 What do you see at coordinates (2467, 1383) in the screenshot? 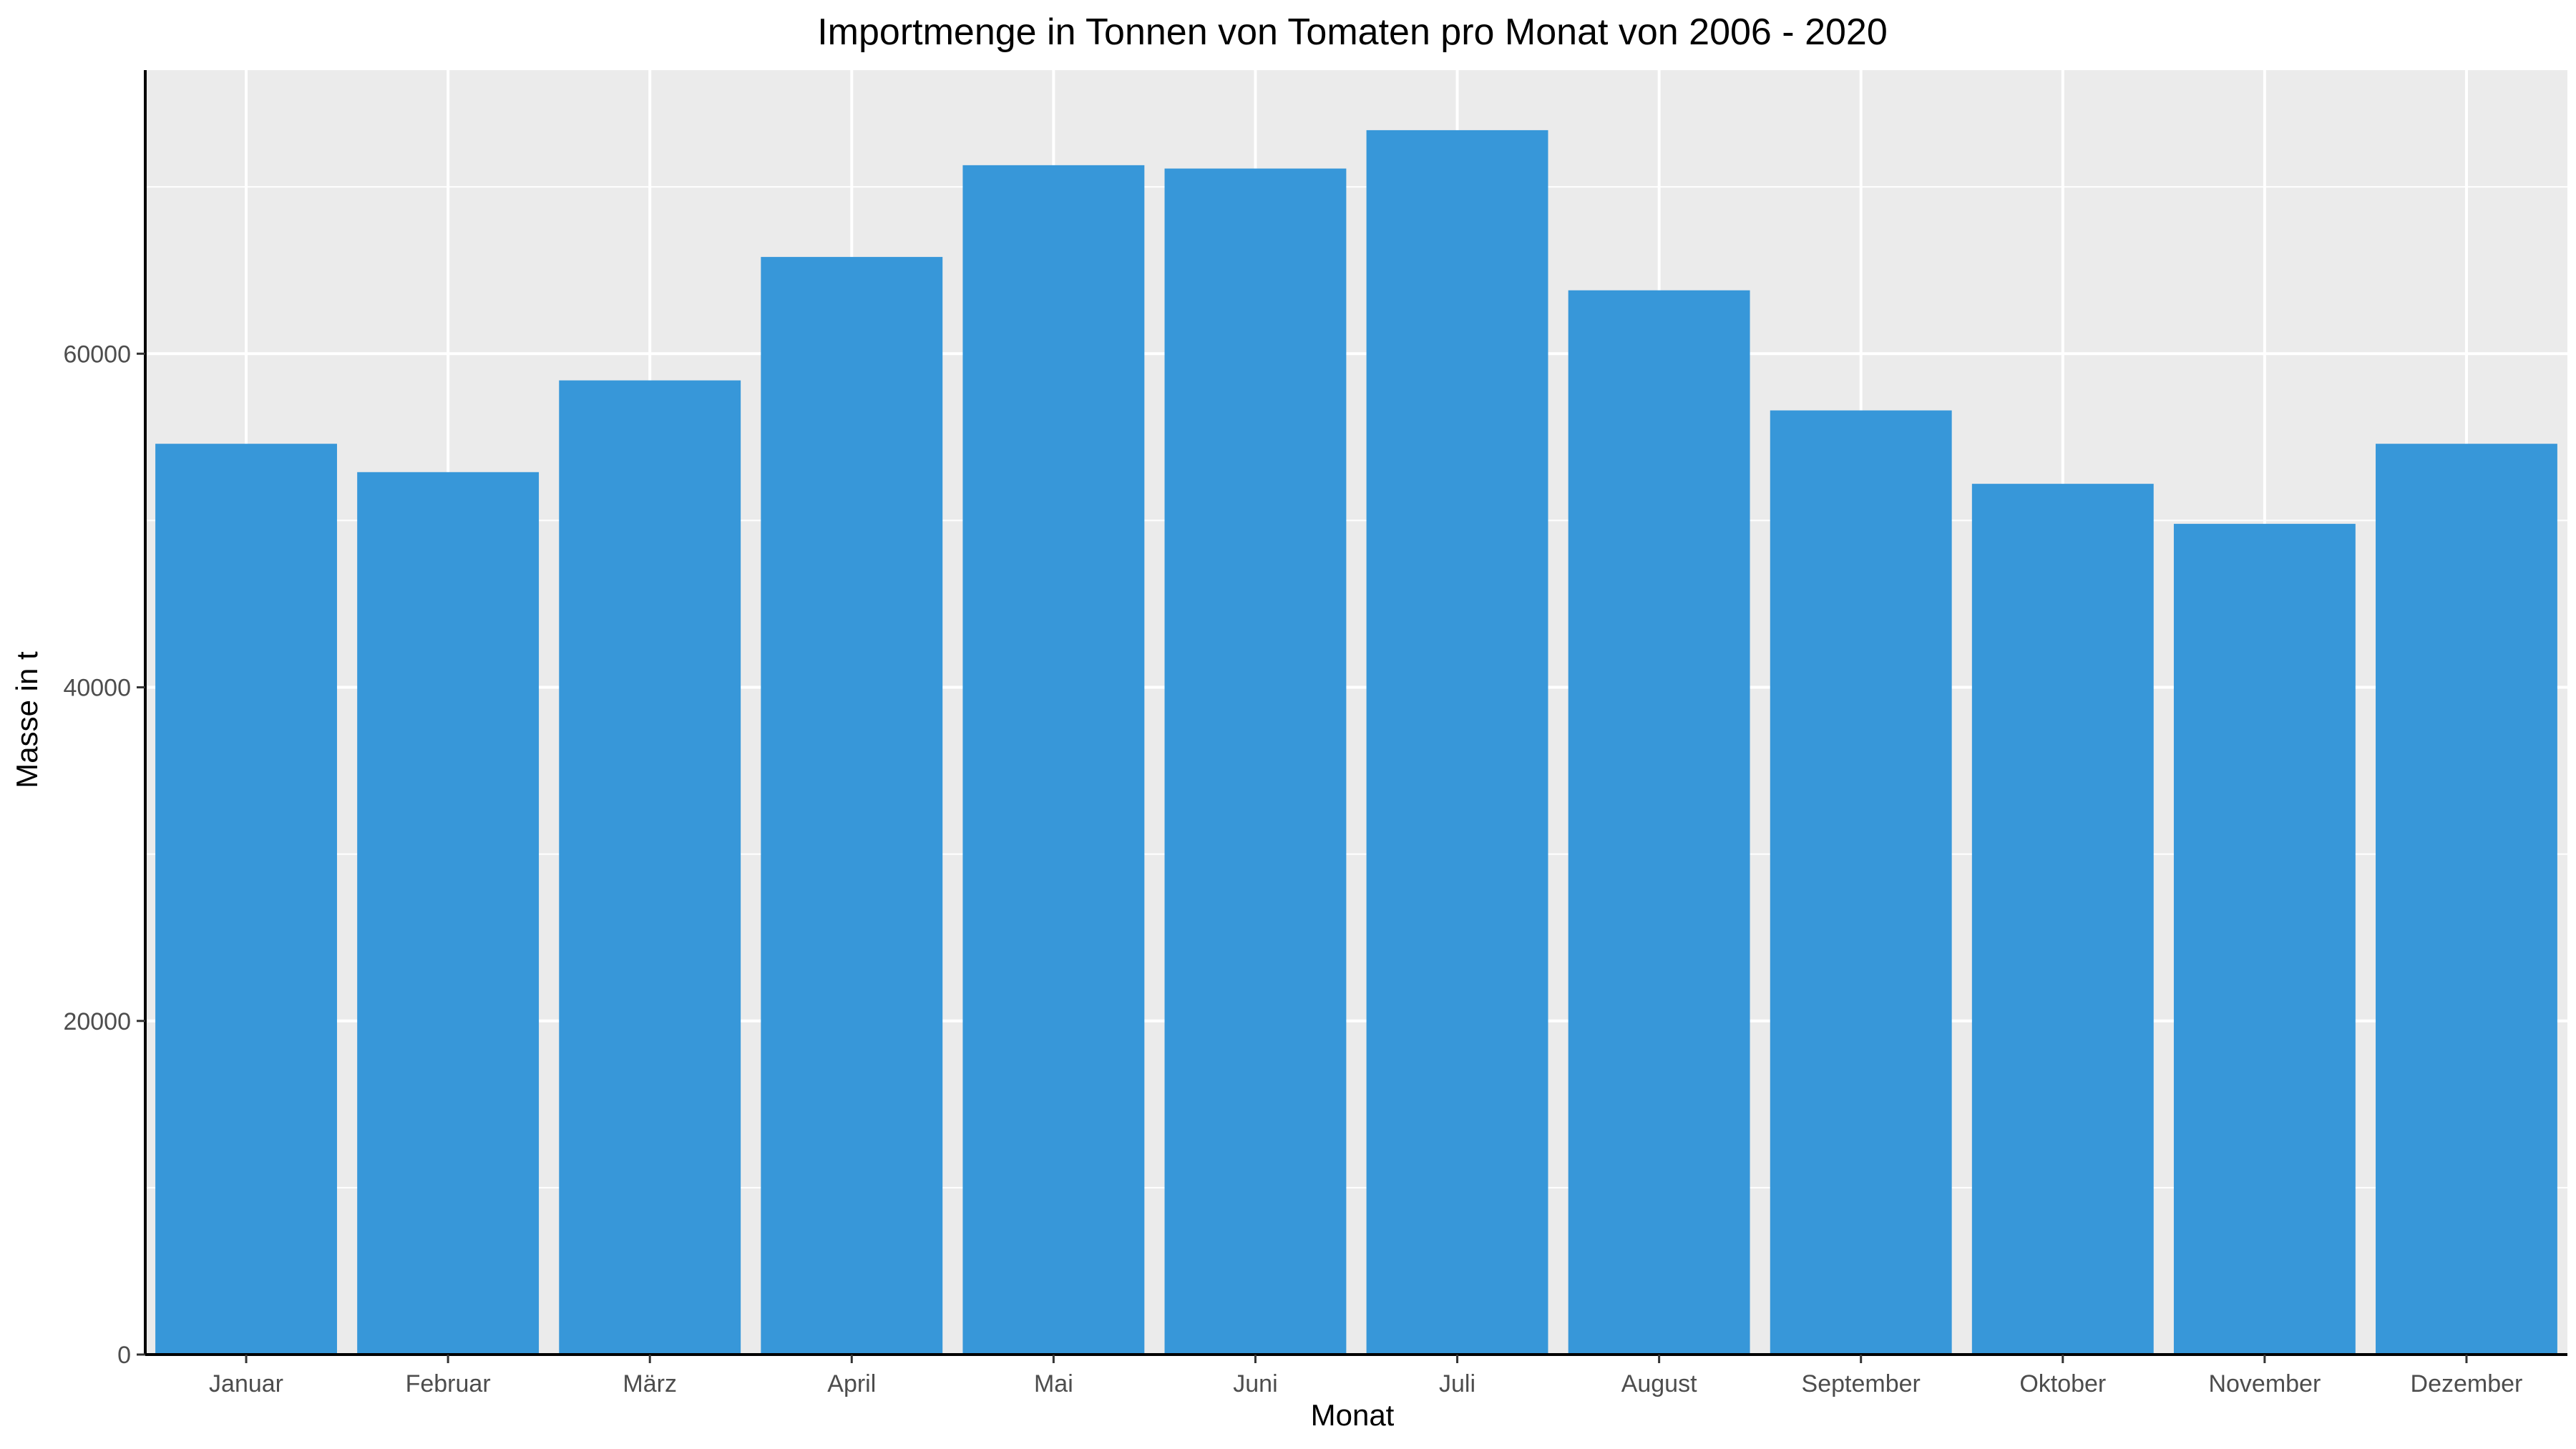
I see `x-tick-label: Dezember` at bounding box center [2467, 1383].